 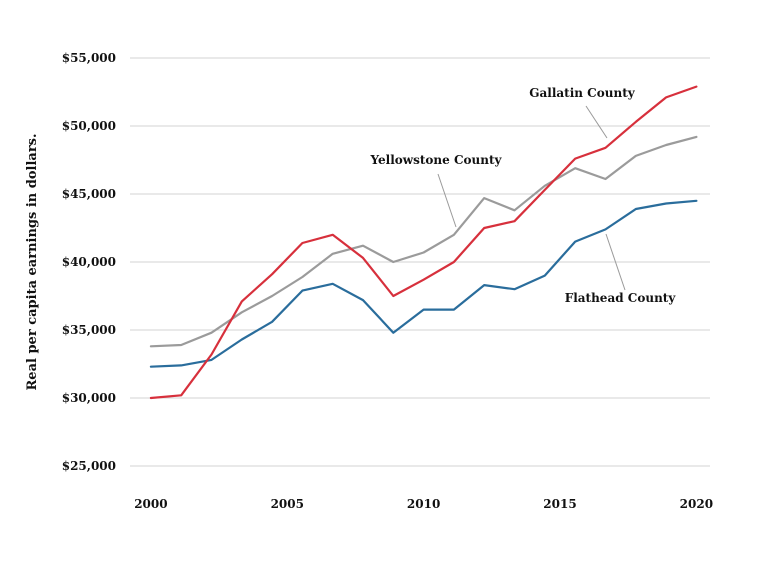 What do you see at coordinates (150, 504) in the screenshot?
I see `x-tick-label: 2000` at bounding box center [150, 504].